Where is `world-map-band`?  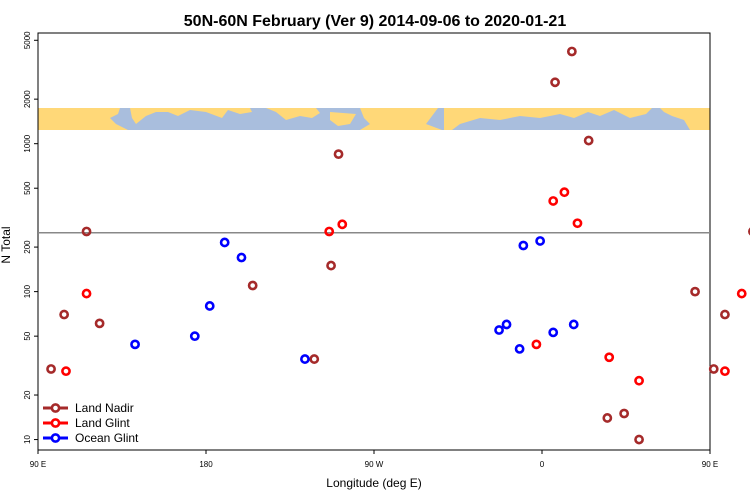 world-map-band is located at coordinates (374, 119).